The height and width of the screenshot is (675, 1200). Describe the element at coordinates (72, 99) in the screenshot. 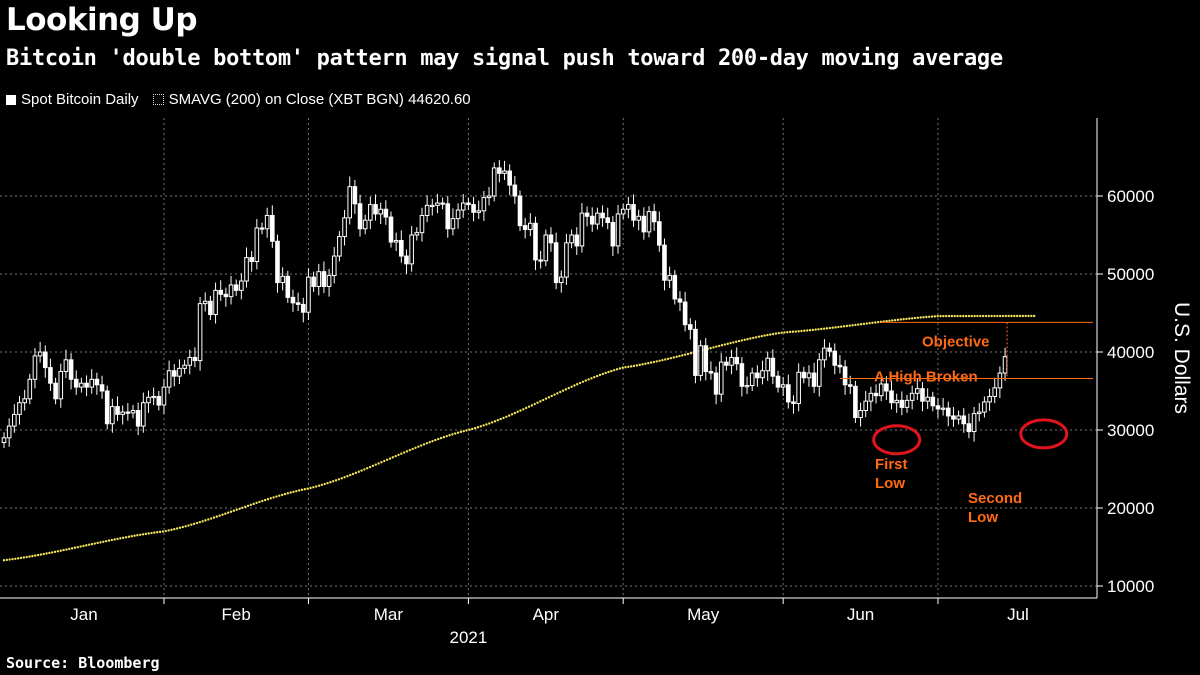

I see `legend-item-spot: Spot Bitcoin Daily` at that location.